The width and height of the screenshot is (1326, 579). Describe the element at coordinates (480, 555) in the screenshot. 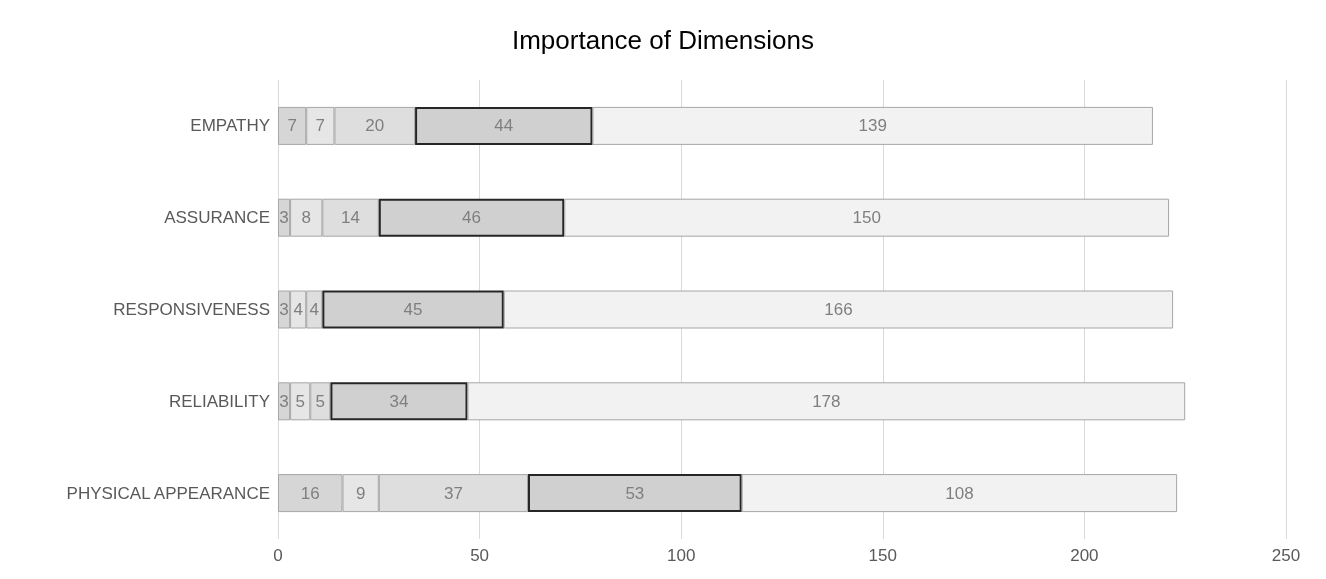

I see `x-tick-label: 50` at that location.